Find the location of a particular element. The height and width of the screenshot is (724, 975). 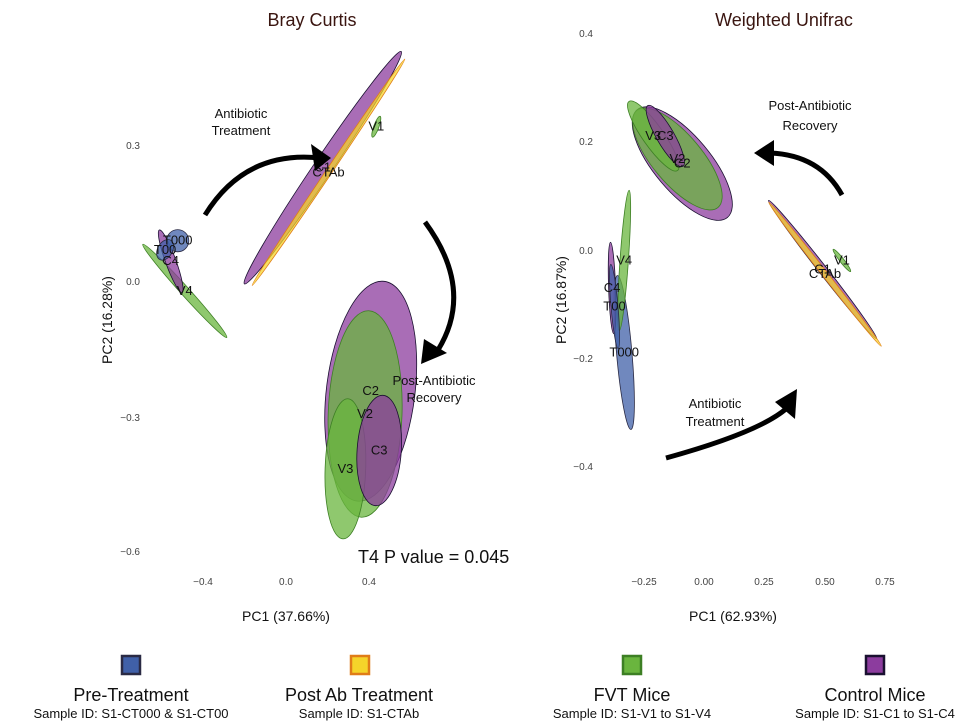

legend-subtitle: Sample ID: S1-CTAb is located at coordinates (359, 713).